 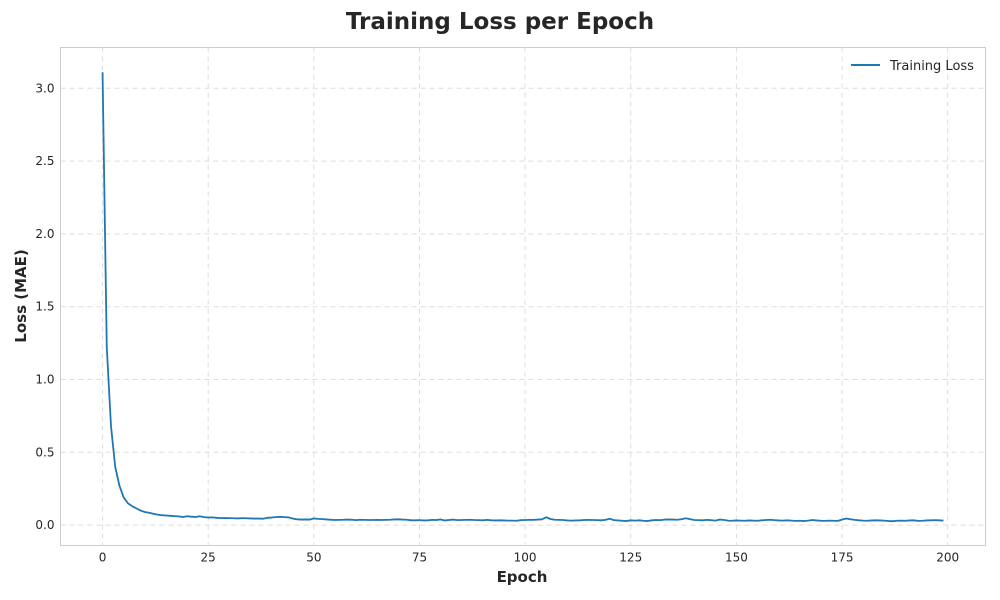 I want to click on y-tick-label: 2.5, so click(x=44, y=161).